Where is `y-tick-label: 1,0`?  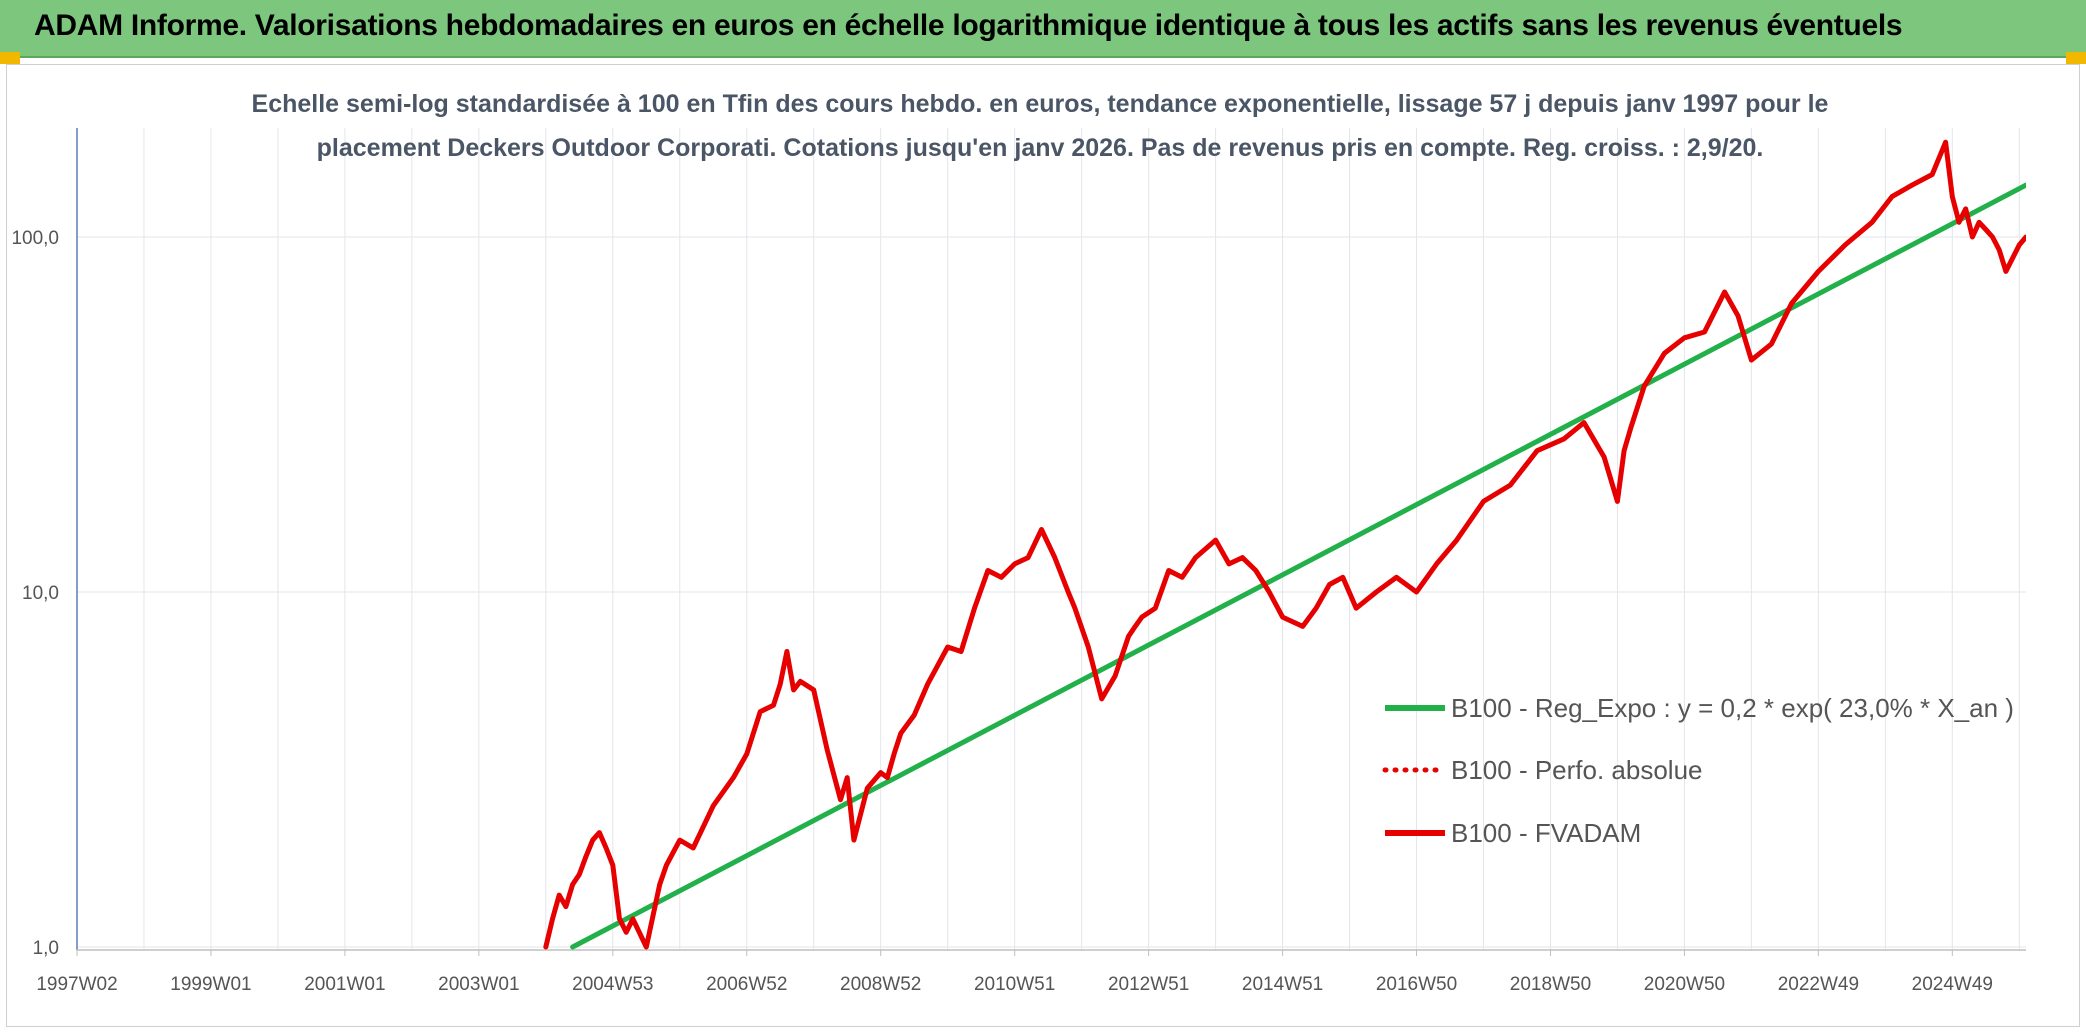
y-tick-label: 1,0 is located at coordinates (46, 948).